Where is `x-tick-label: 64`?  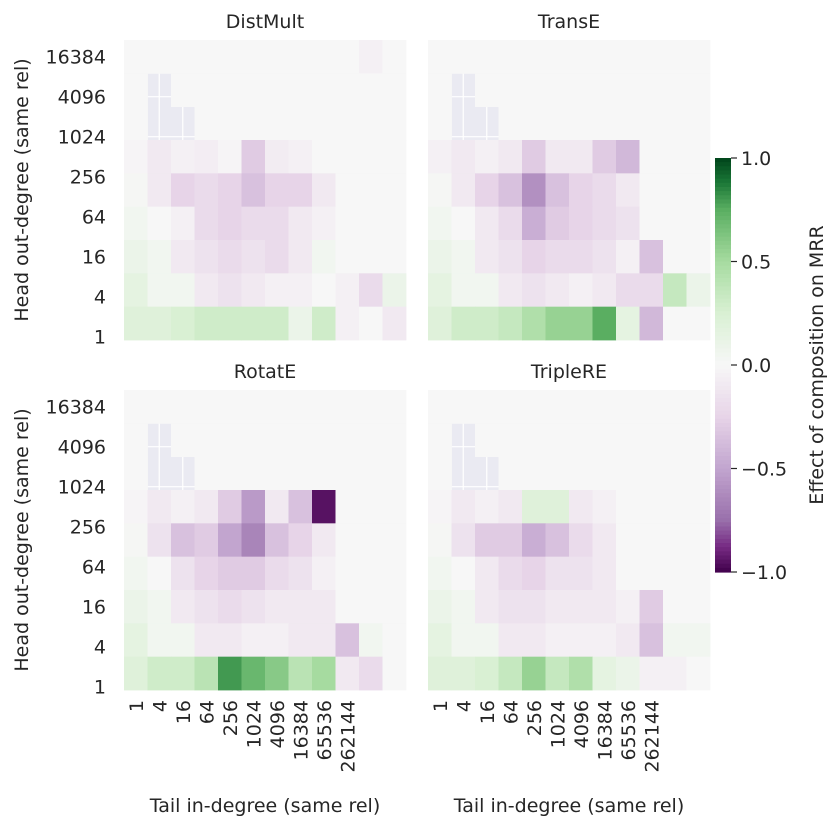
x-tick-label: 64 is located at coordinates (511, 712).